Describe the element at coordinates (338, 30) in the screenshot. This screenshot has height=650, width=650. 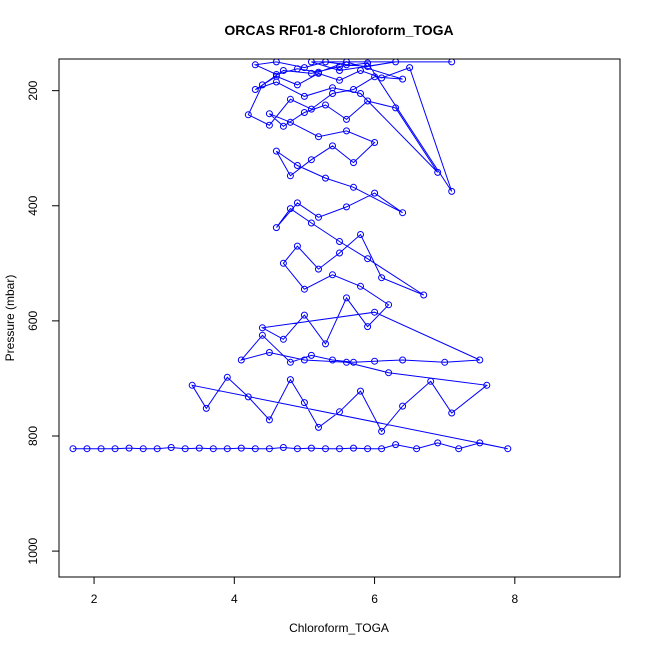
I see `chart-title: ORCAS RF01-8 Chloroform_TOGA` at that location.